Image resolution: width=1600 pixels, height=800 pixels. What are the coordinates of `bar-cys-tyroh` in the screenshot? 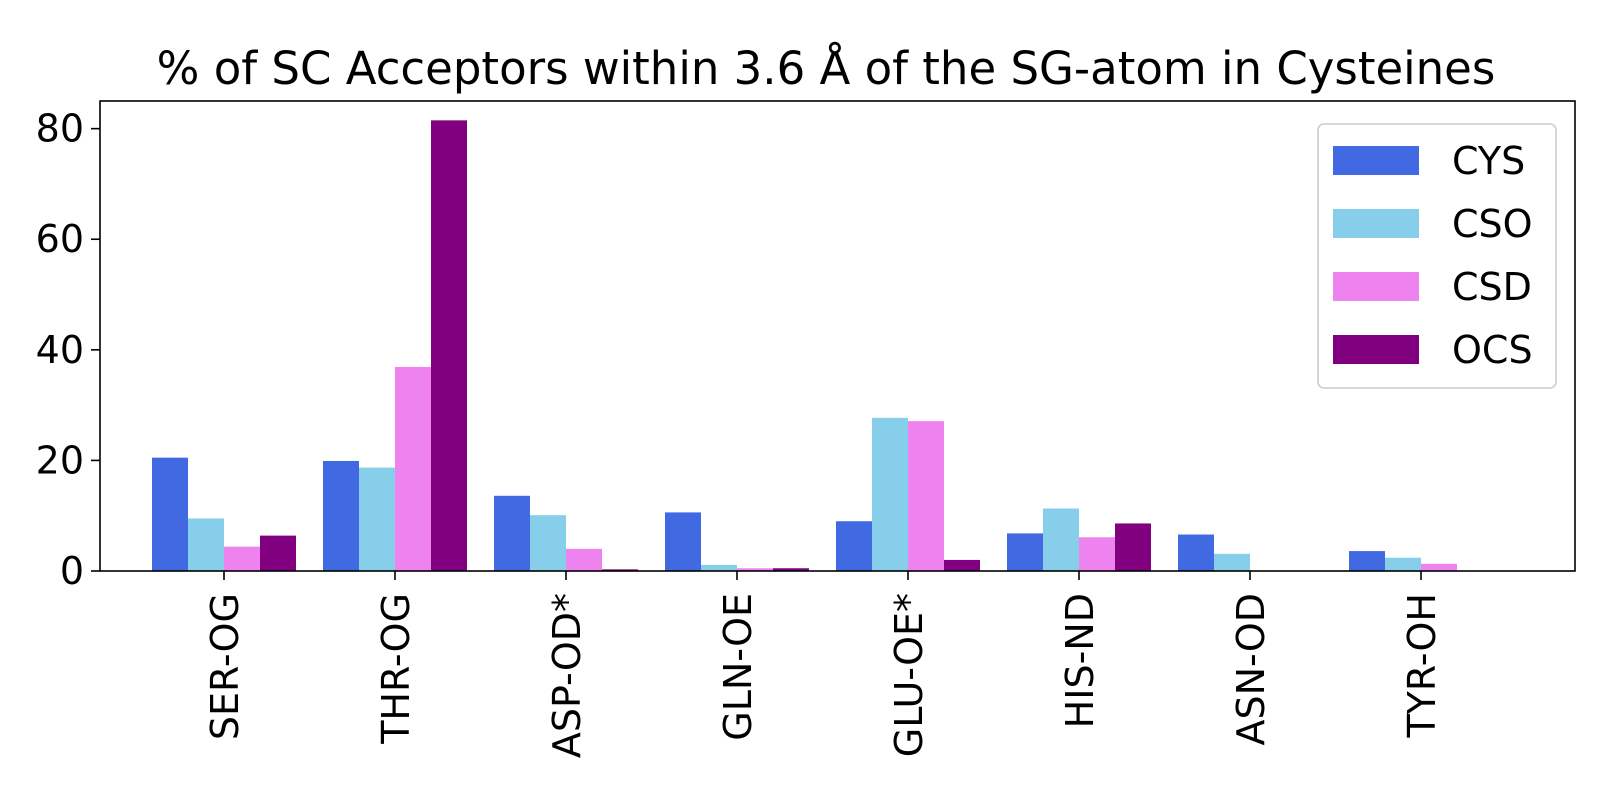 It's located at (1367, 561).